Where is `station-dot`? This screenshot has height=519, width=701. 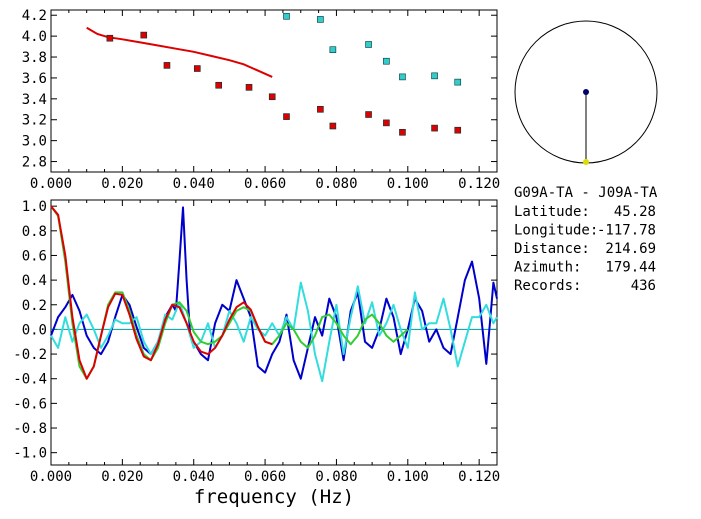
station-dot is located at coordinates (586, 92).